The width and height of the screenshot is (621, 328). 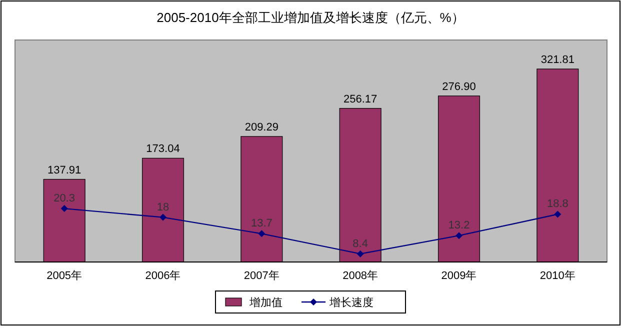 What do you see at coordinates (459, 86) in the screenshot?
I see `data-label: 276.90` at bounding box center [459, 86].